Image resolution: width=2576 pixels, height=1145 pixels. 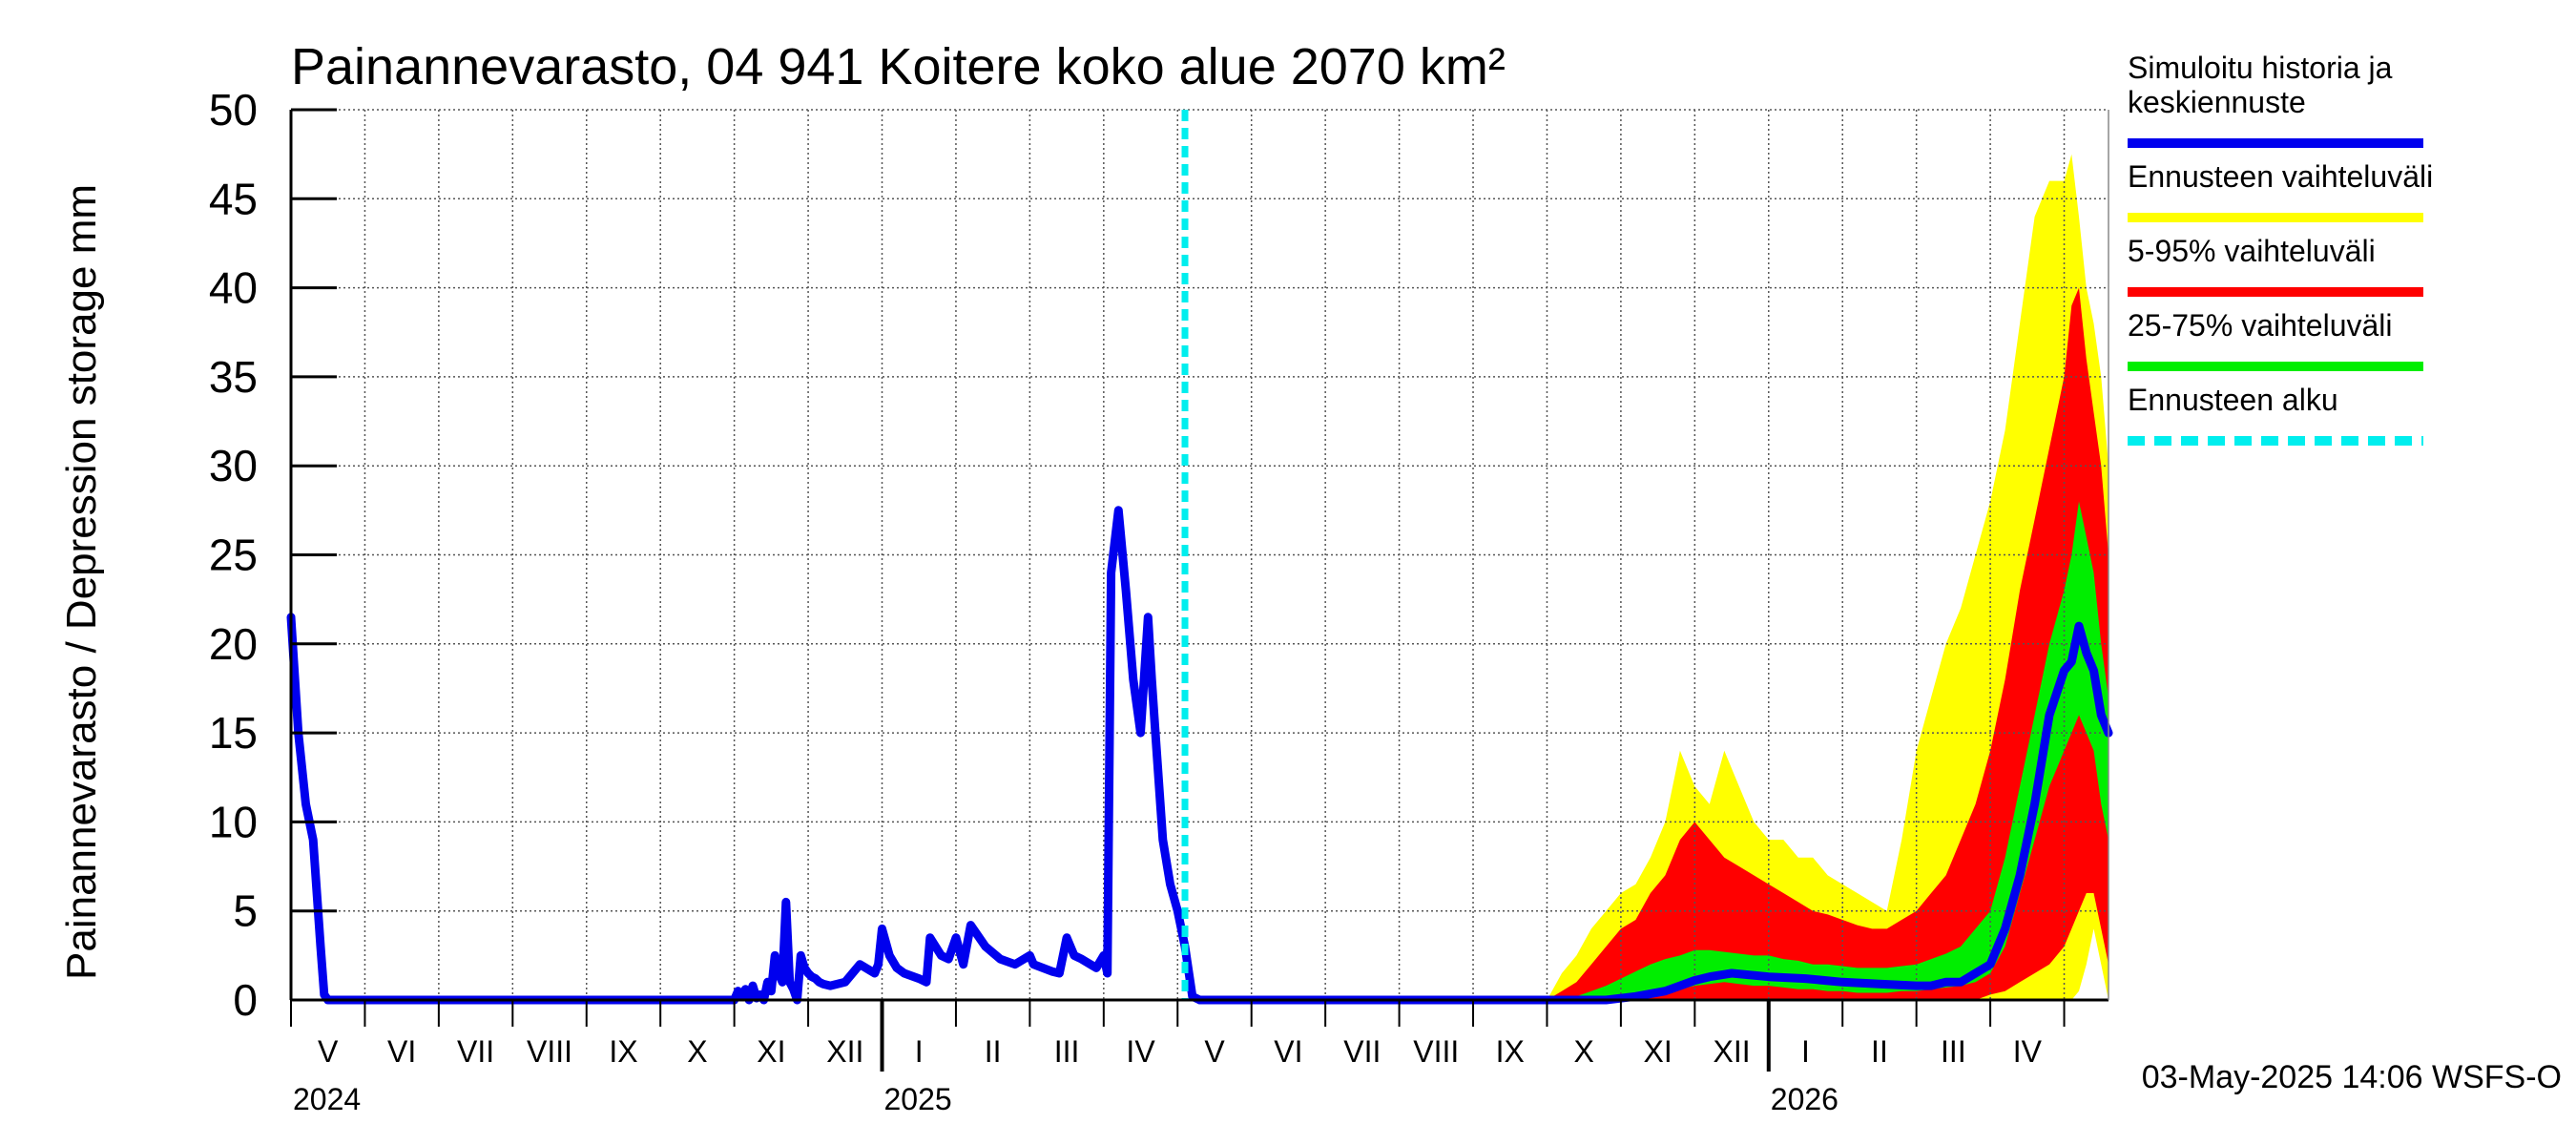 I want to click on y-tick-label: 5, so click(x=245, y=911).